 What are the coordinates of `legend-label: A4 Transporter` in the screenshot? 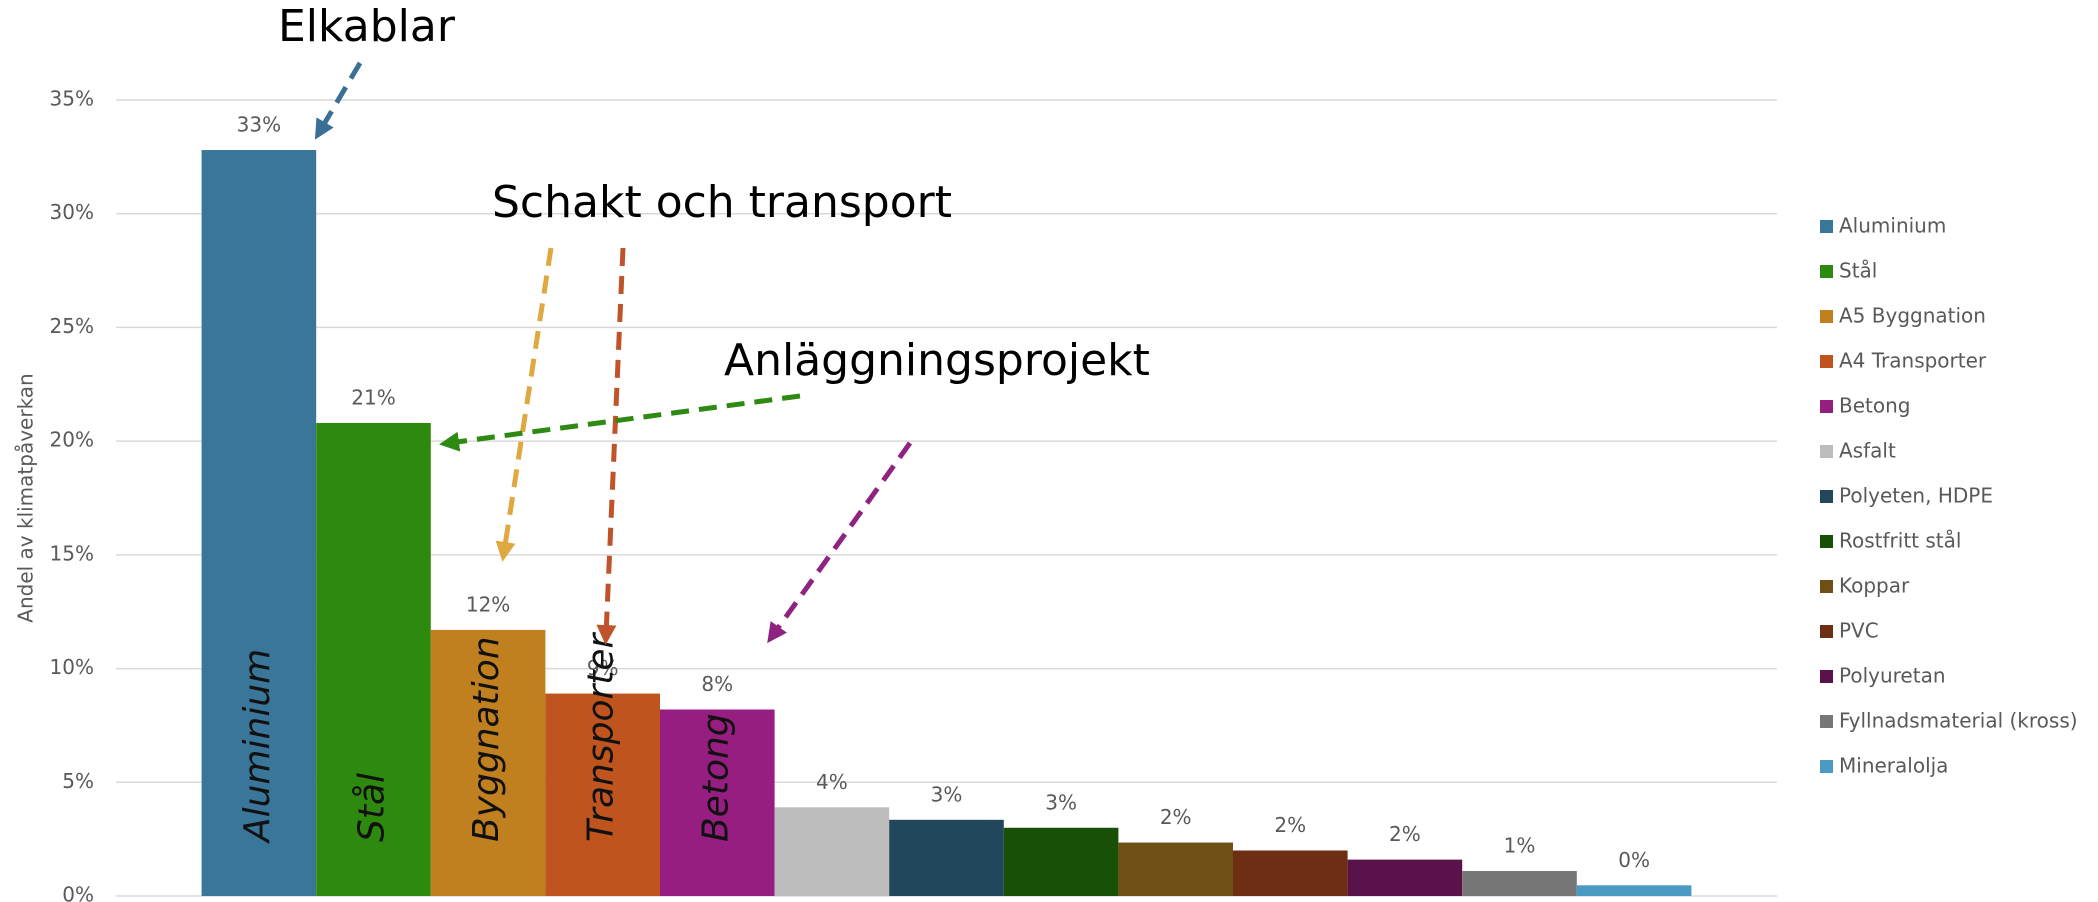 It's located at (1913, 361).